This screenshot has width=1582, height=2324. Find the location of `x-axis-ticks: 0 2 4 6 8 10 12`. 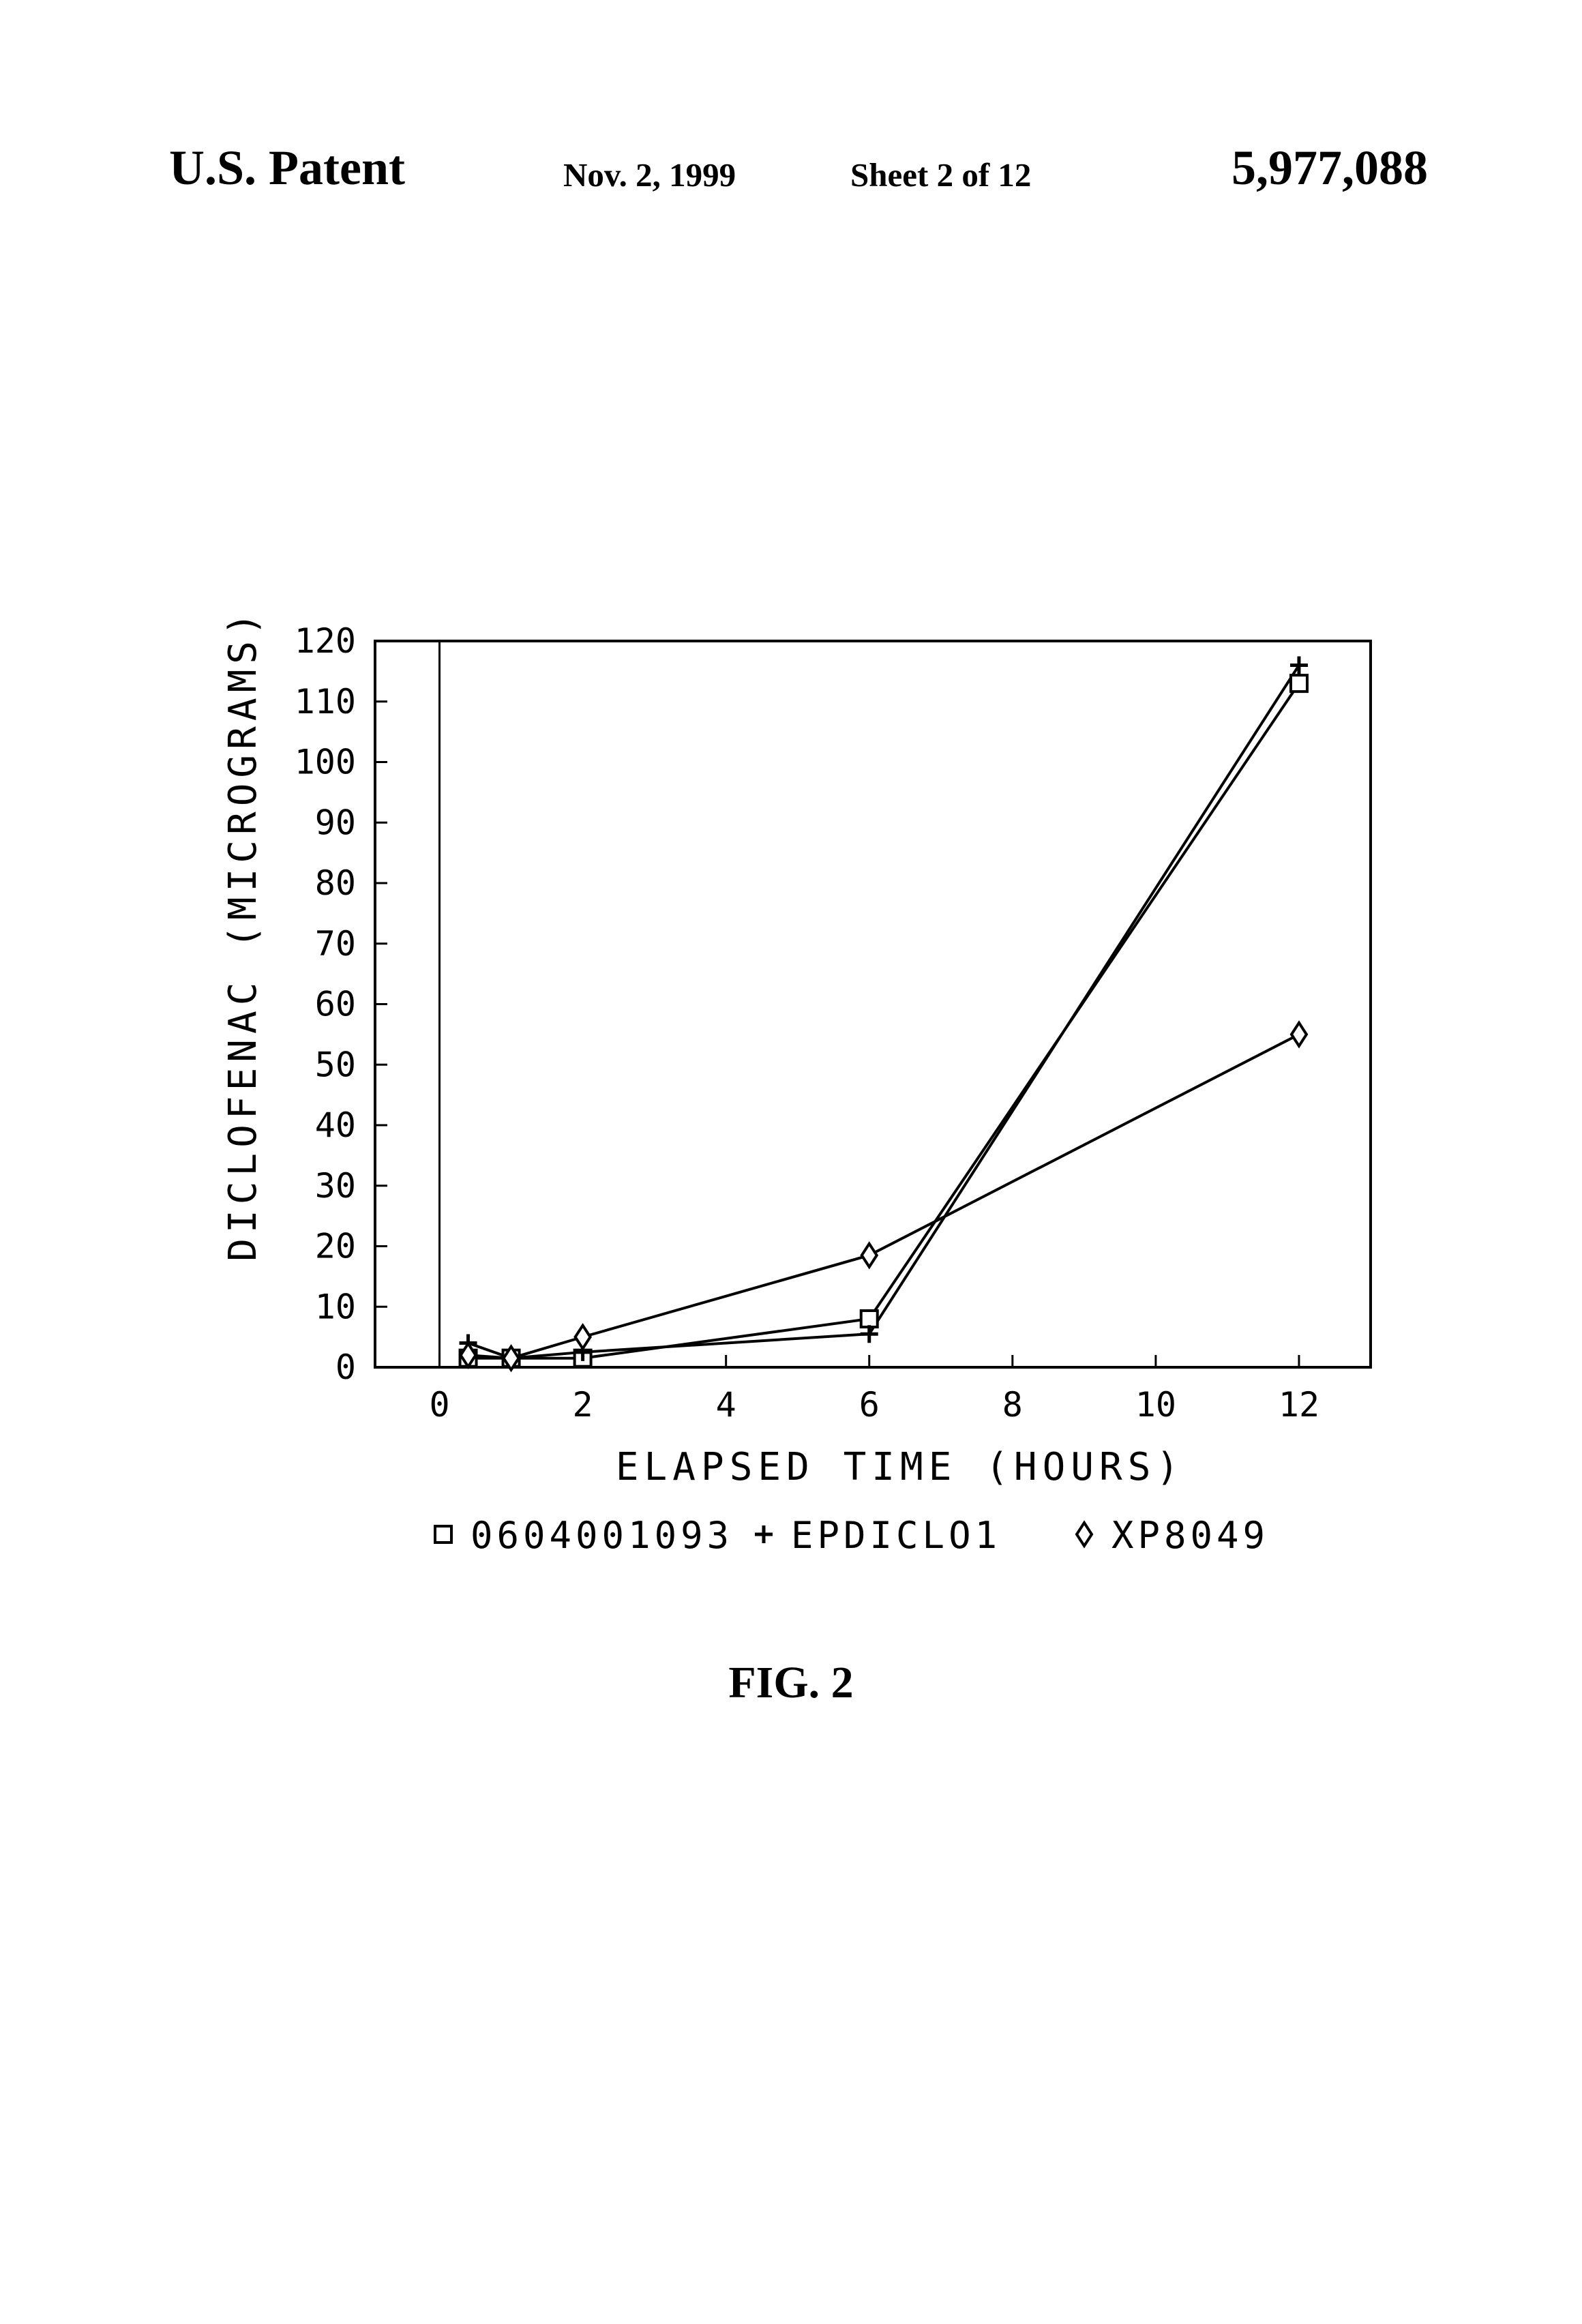

x-axis-ticks: 0 2 4 6 8 10 12 is located at coordinates (874, 1390).